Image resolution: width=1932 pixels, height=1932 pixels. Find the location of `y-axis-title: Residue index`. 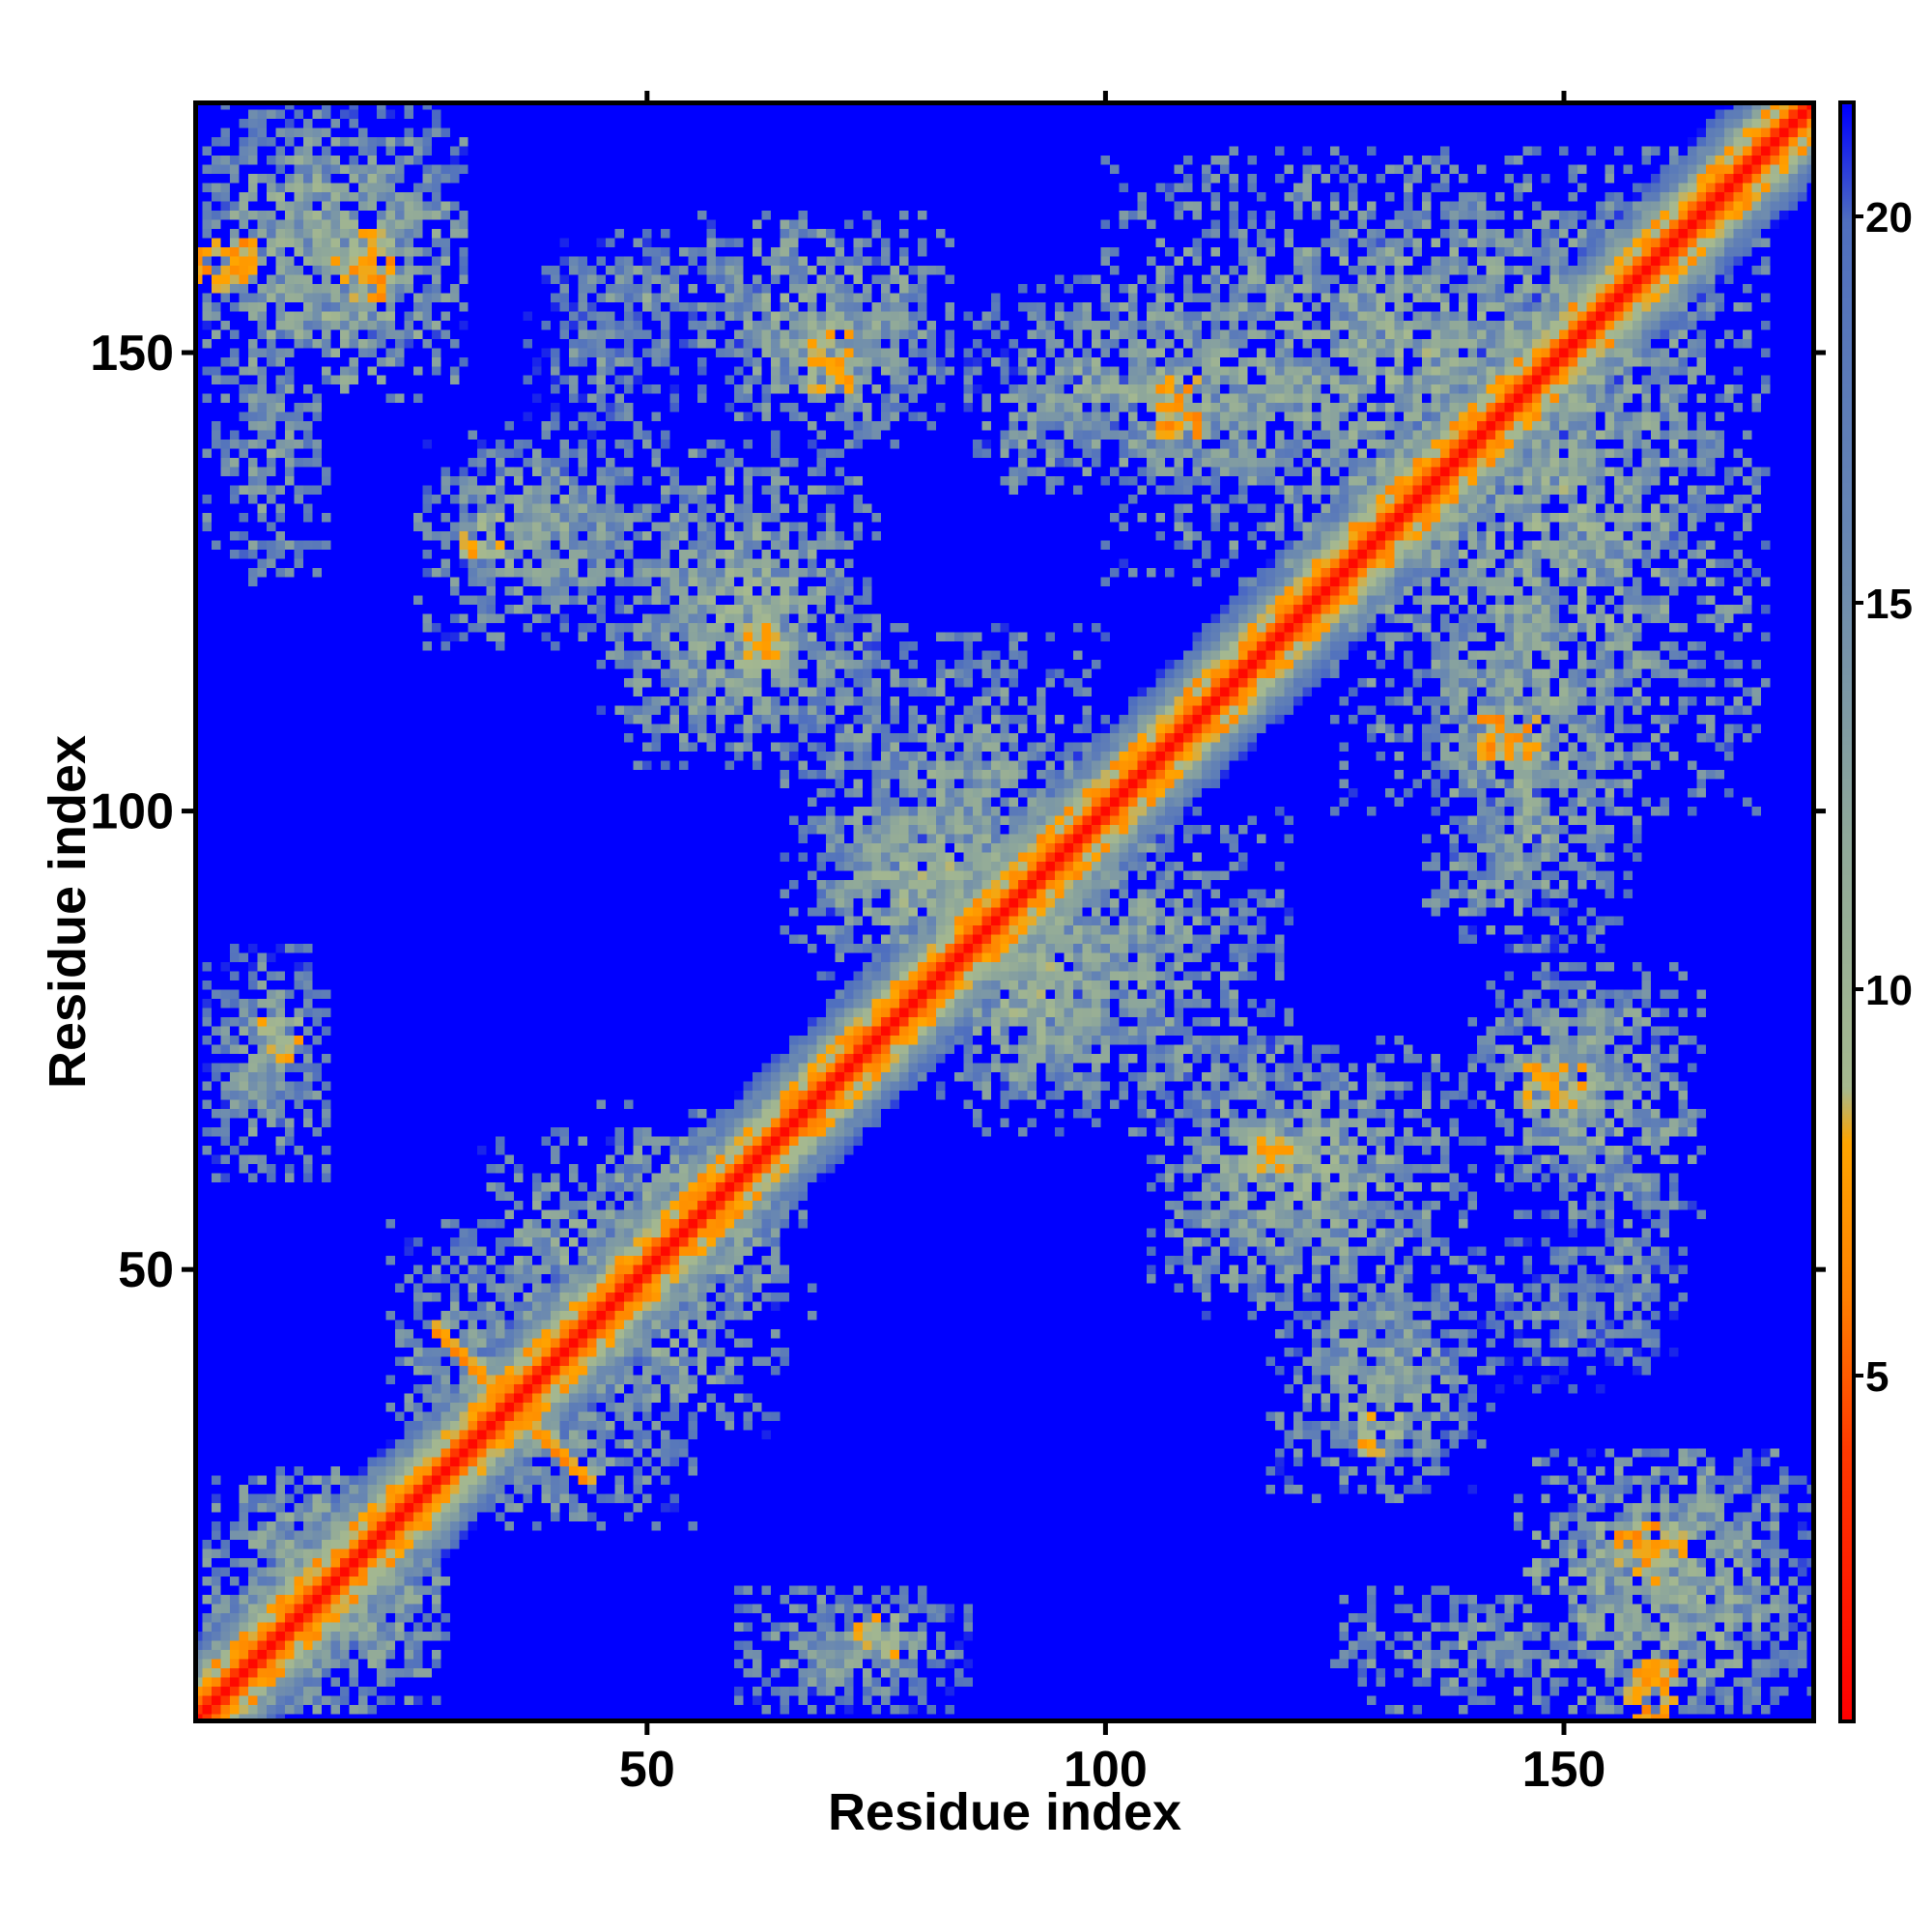

y-axis-title: Residue index is located at coordinates (68, 912).